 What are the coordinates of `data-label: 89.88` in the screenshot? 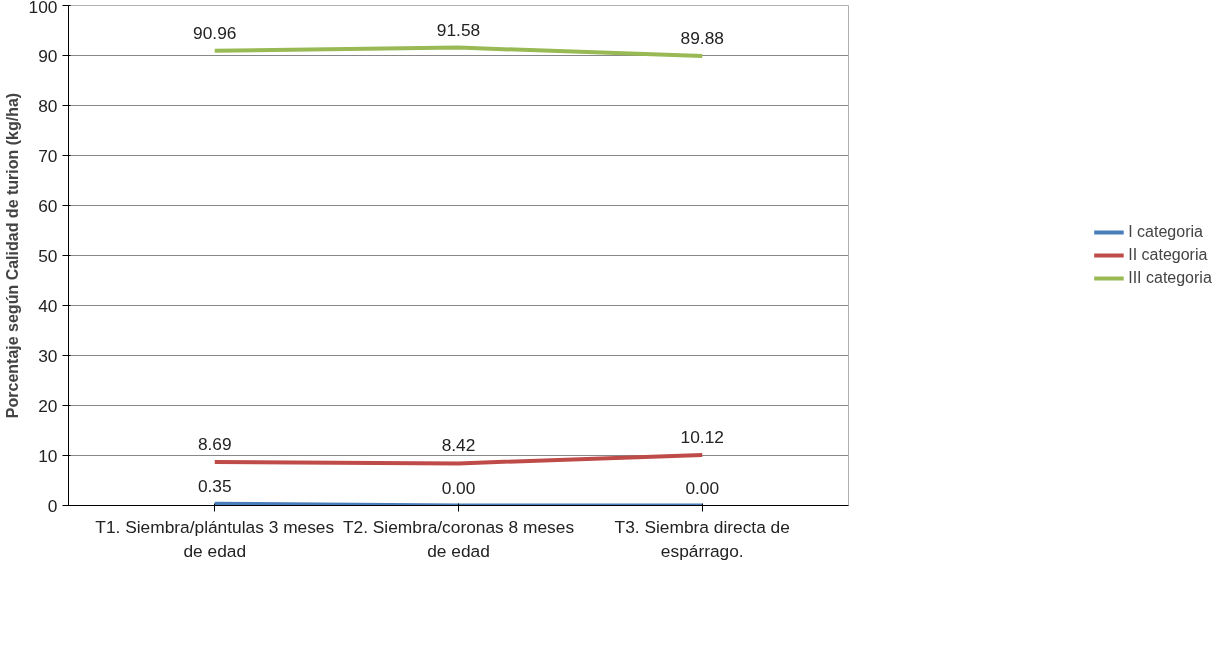 It's located at (702, 38).